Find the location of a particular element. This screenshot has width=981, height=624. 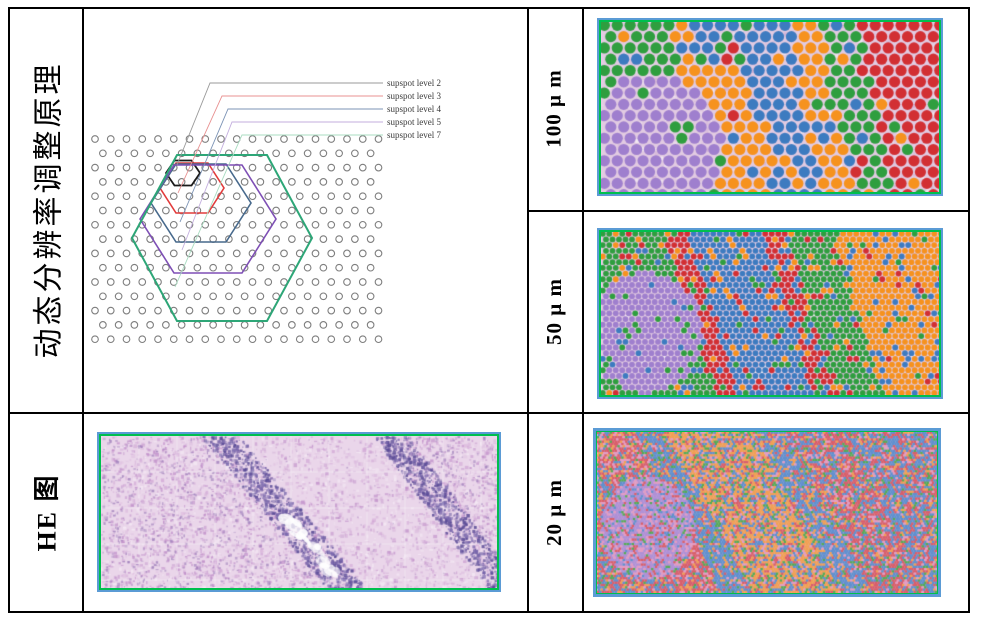

row-header-100um-cell: 100 μ m is located at coordinates (554, 108).